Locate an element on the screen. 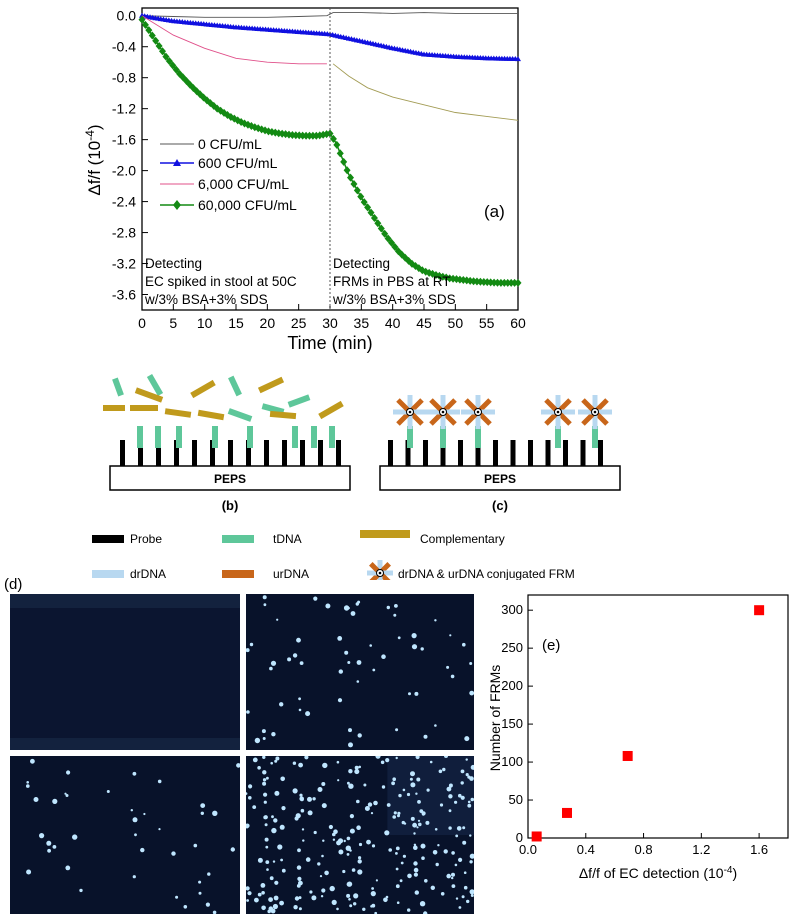 This screenshot has width=800, height=923. panel-e-label: (e) is located at coordinates (551, 645).